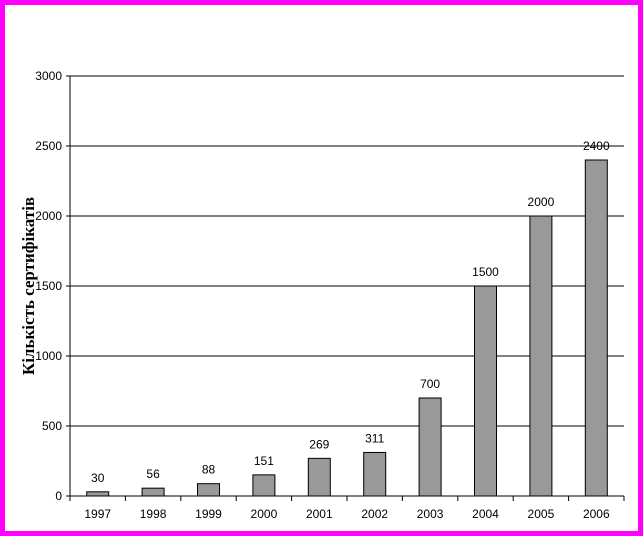  What do you see at coordinates (264, 514) in the screenshot?
I see `x-tick-label: 2000` at bounding box center [264, 514].